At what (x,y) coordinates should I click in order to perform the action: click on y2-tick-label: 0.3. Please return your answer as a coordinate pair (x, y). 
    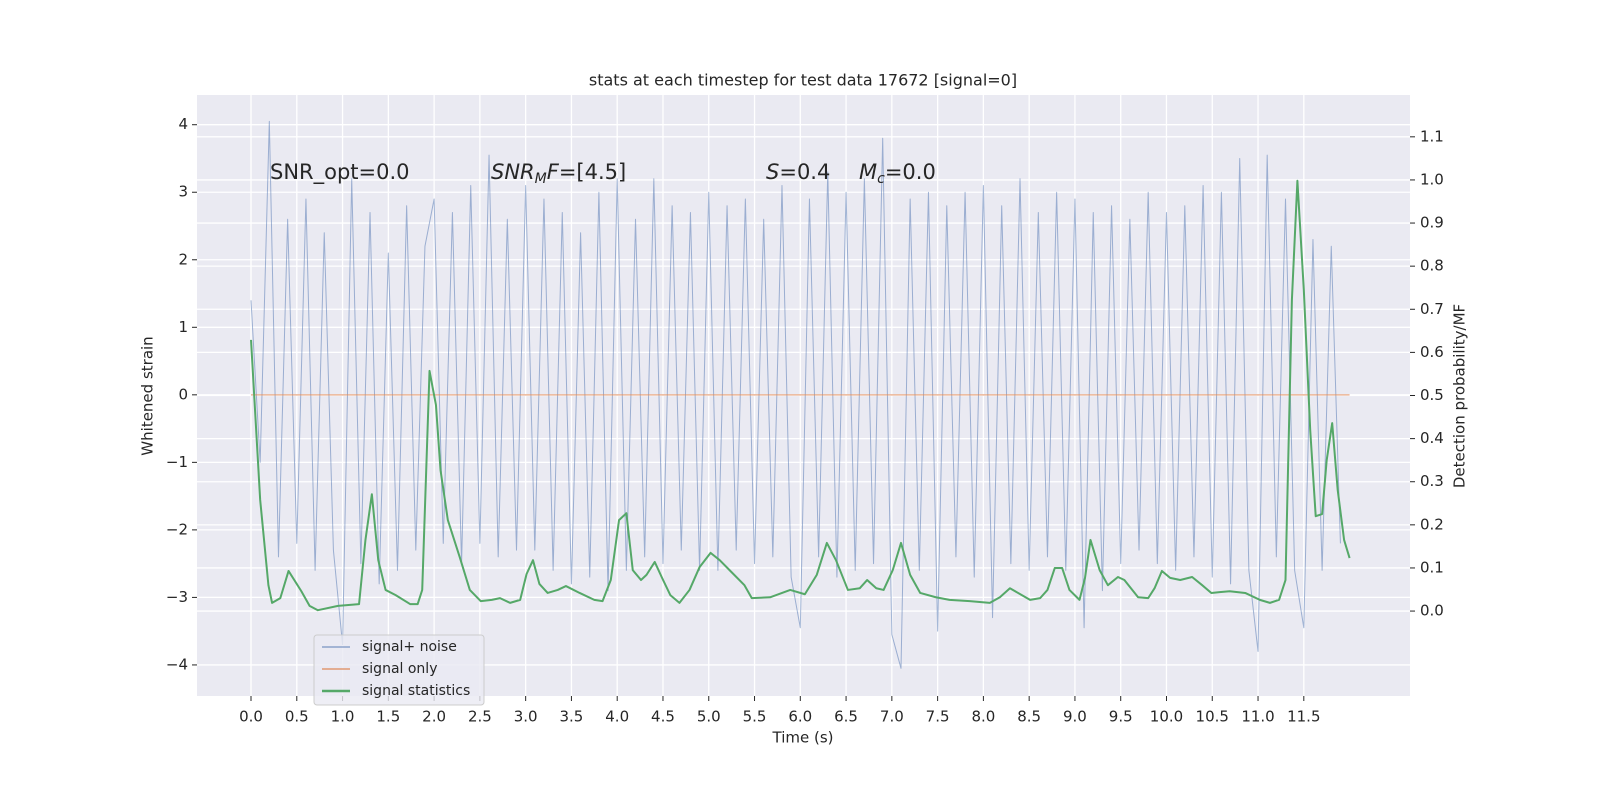
    Looking at the image, I should click on (1432, 481).